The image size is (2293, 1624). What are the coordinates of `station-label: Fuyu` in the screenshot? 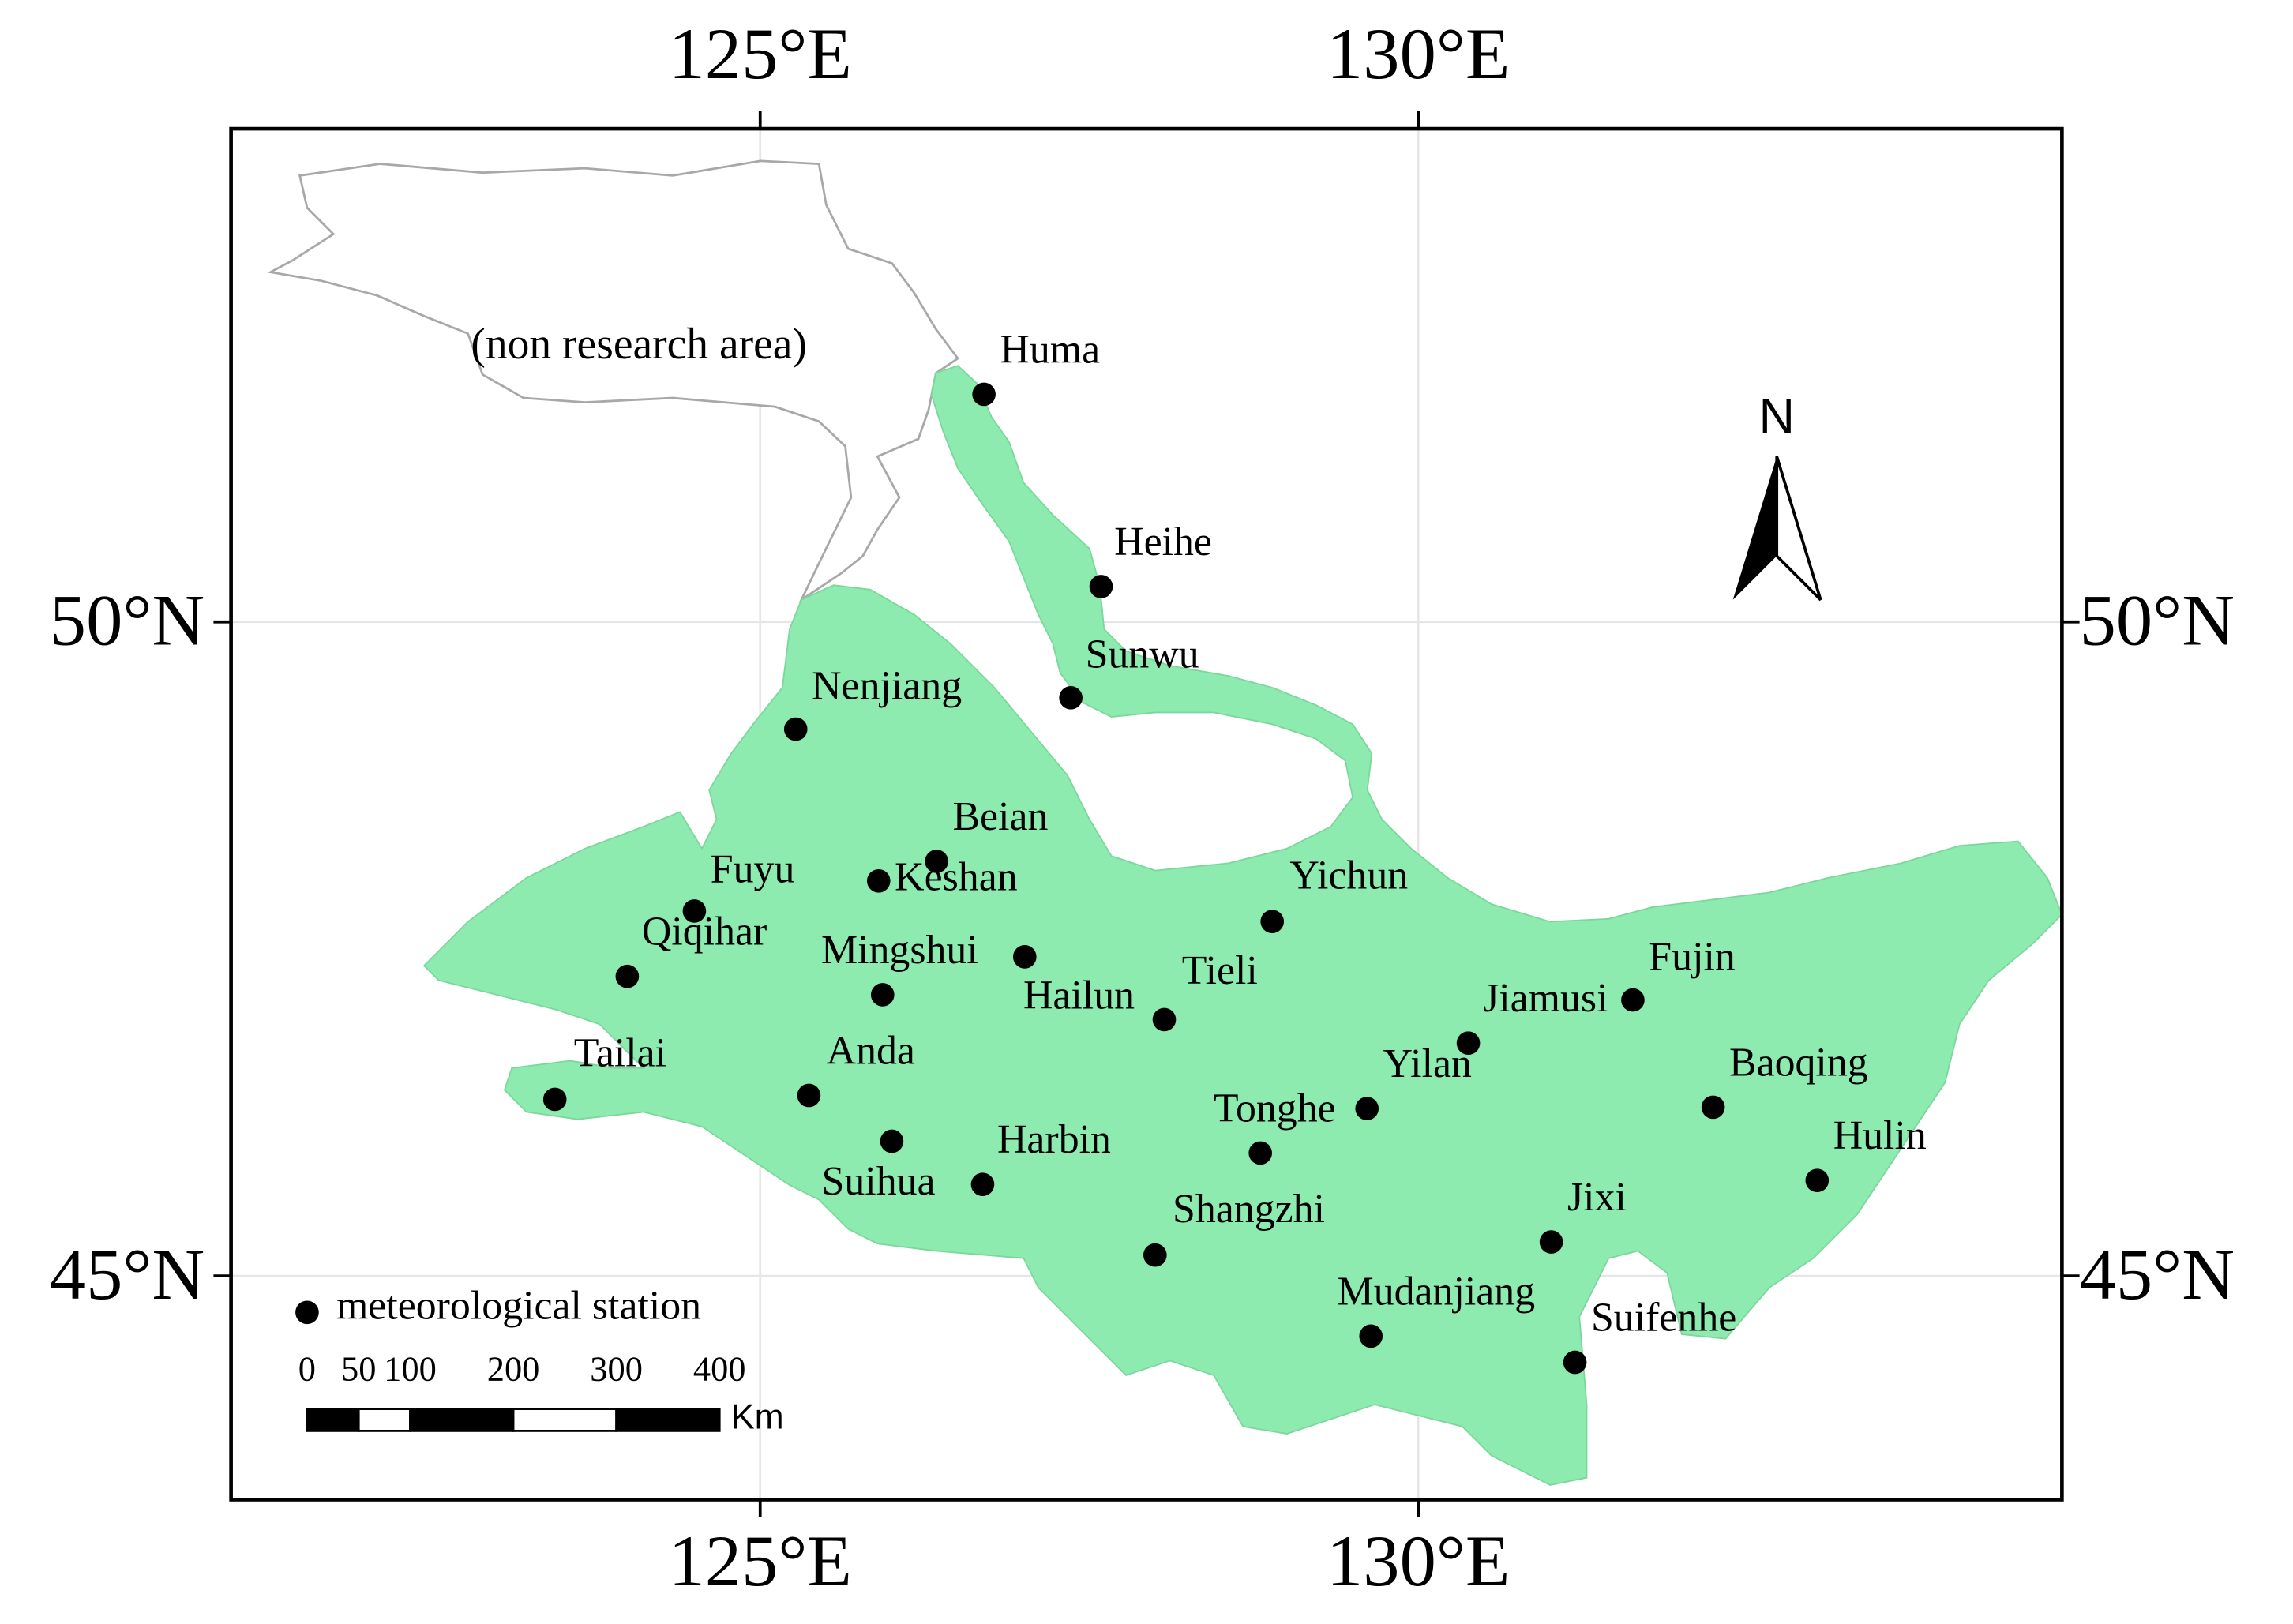 It's located at (753, 869).